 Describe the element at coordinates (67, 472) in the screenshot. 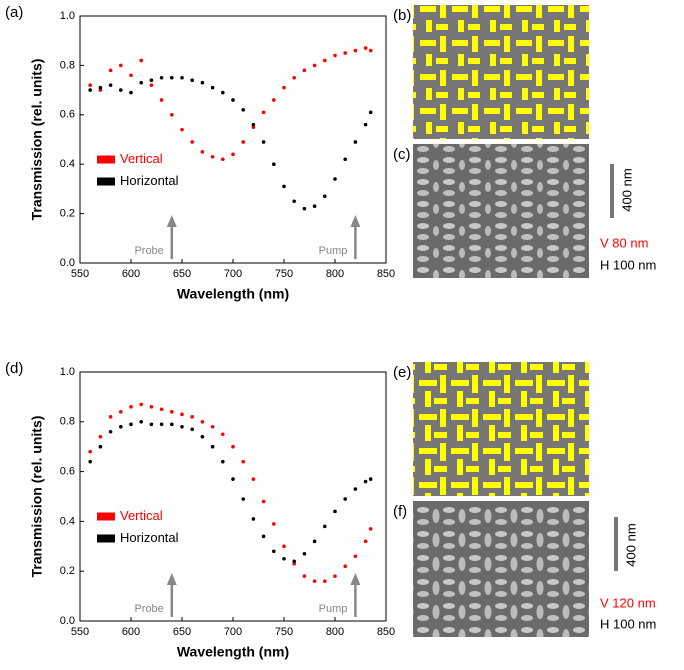

I see `y-tick-label: 0.6` at that location.